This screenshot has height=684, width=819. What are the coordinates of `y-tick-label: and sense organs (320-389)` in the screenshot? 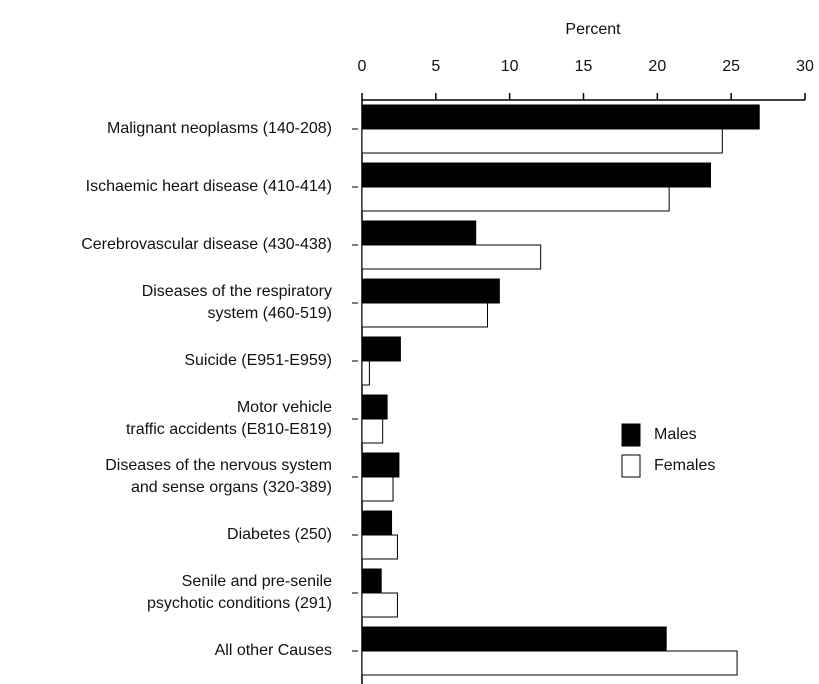 It's located at (231, 487).